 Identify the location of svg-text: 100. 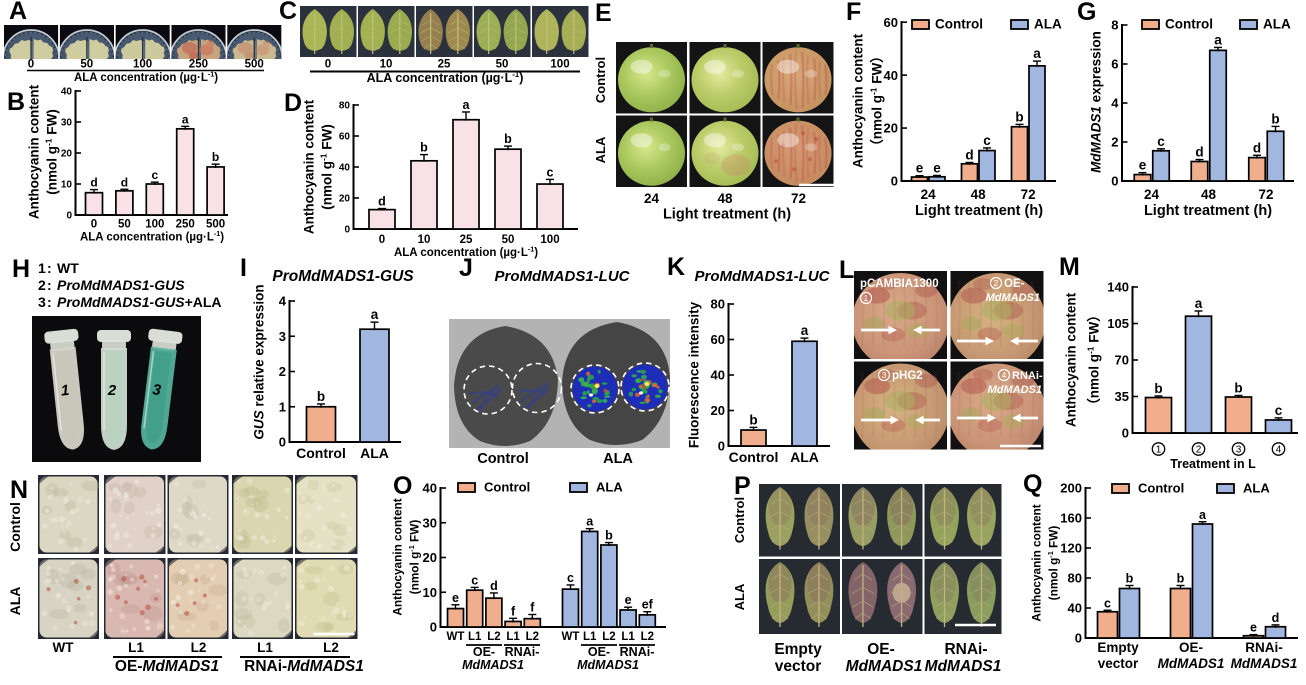
(559, 65).